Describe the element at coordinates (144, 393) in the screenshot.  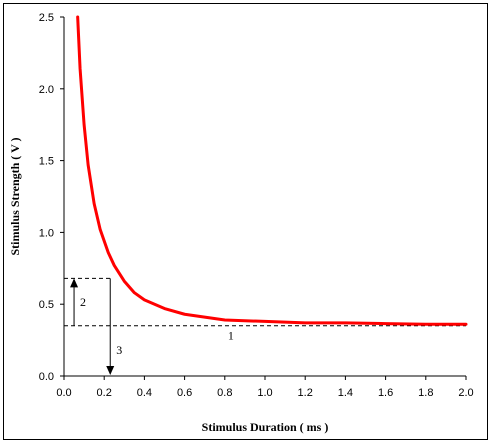
I see `x-tick-label: 0.4` at that location.